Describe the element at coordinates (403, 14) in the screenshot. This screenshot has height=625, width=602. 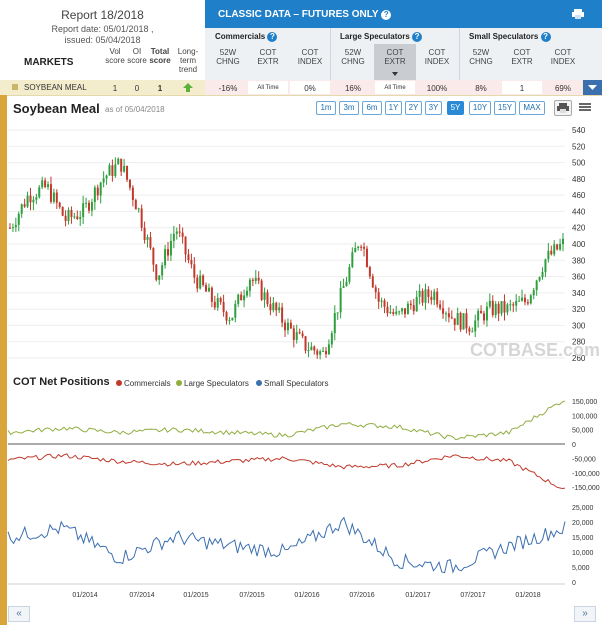
I see `classic-data-bar` at that location.